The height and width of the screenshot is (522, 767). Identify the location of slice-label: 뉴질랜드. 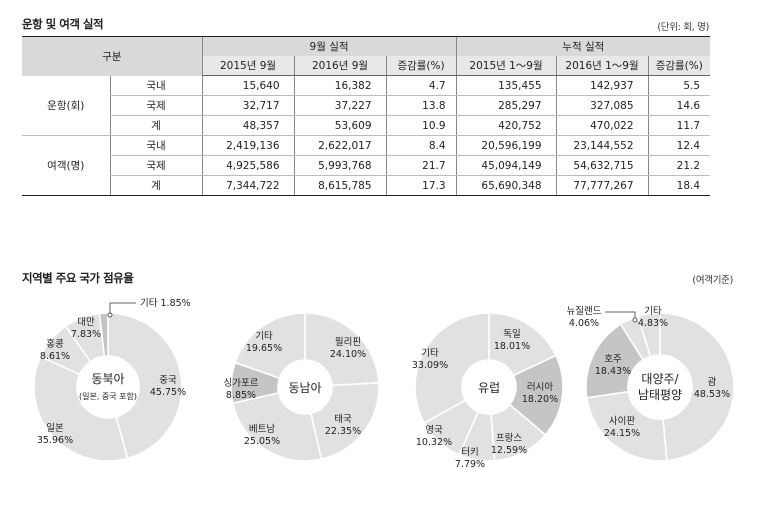
(584, 311).